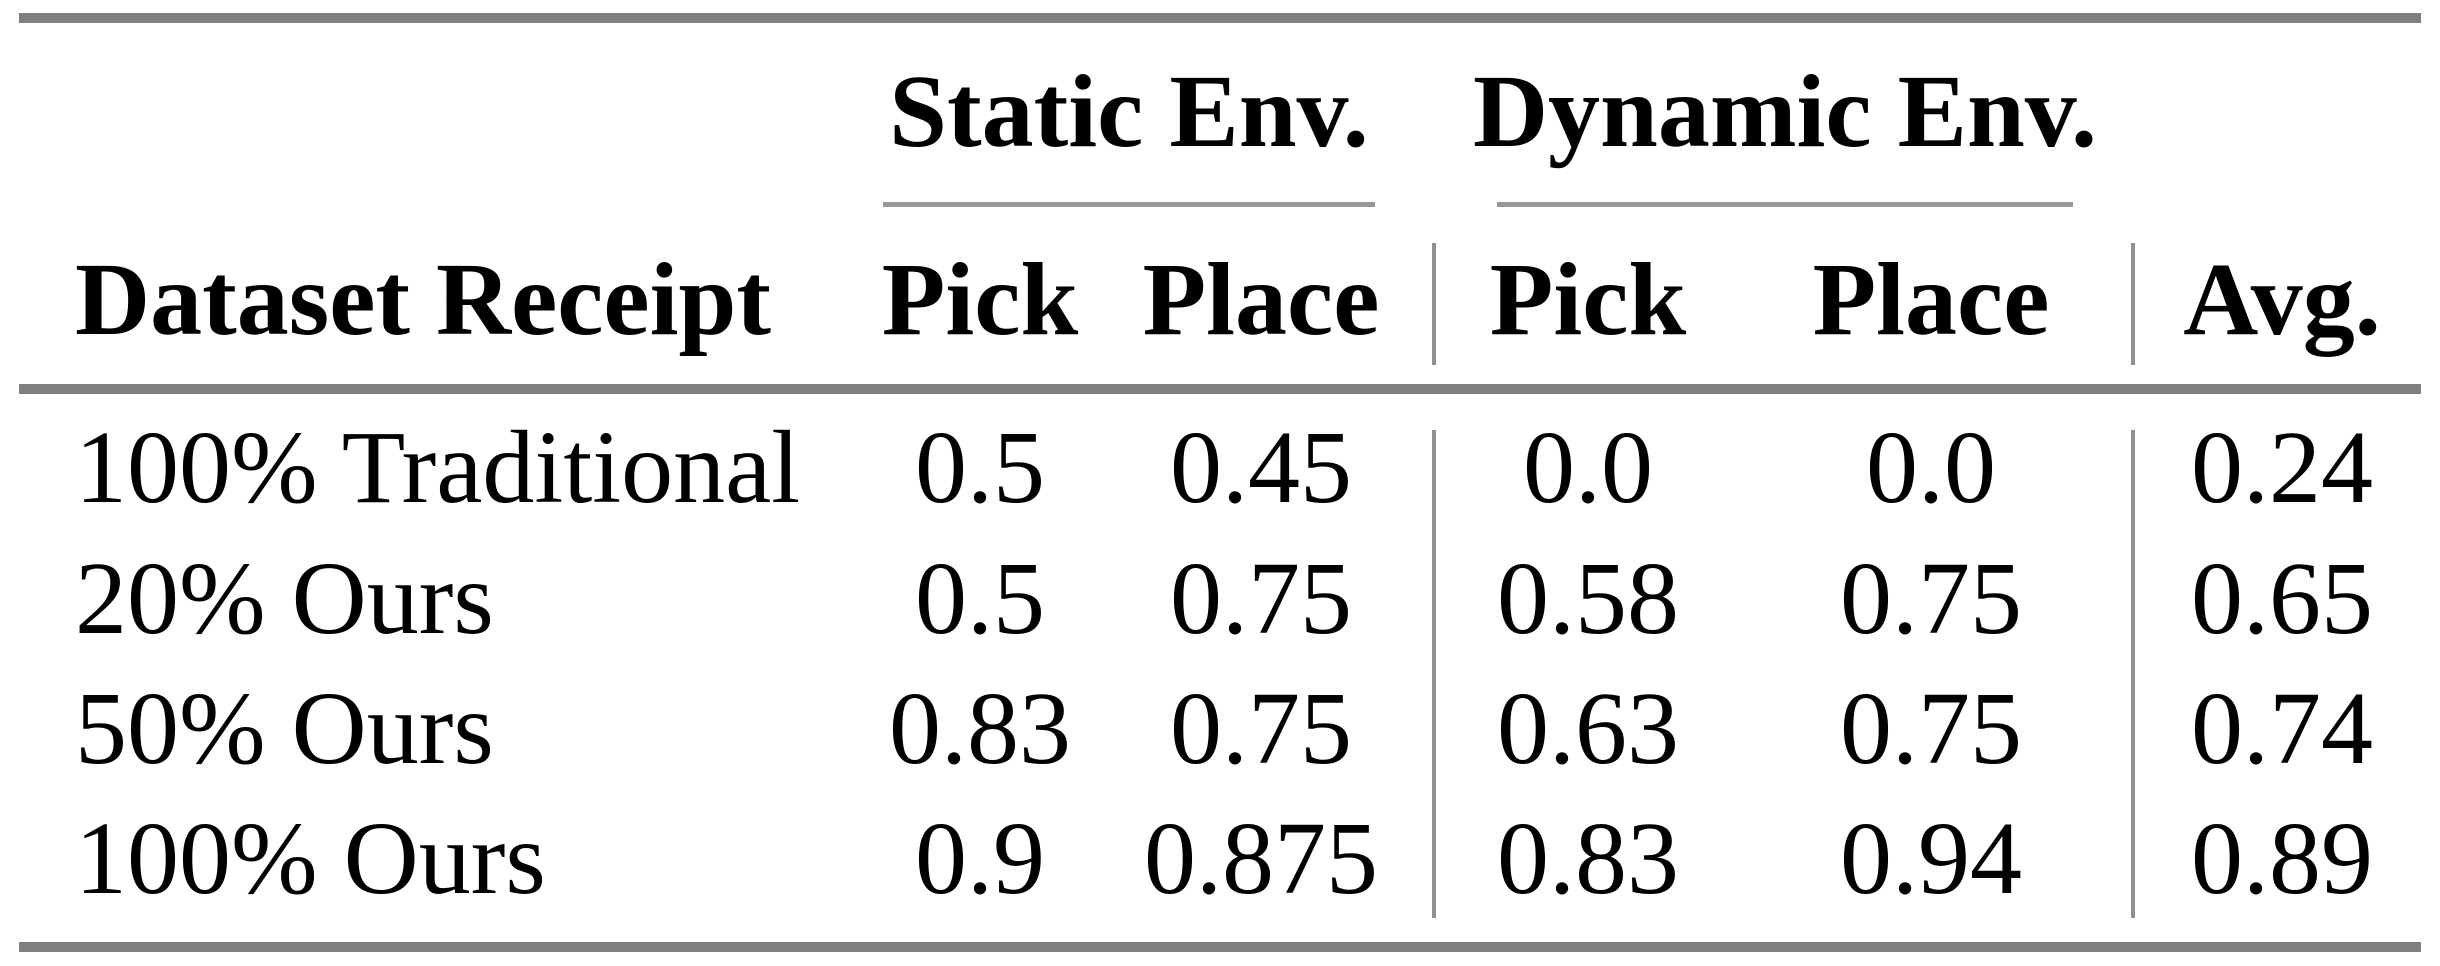  What do you see at coordinates (1588, 728) in the screenshot?
I see `cell-value: 0.63` at bounding box center [1588, 728].